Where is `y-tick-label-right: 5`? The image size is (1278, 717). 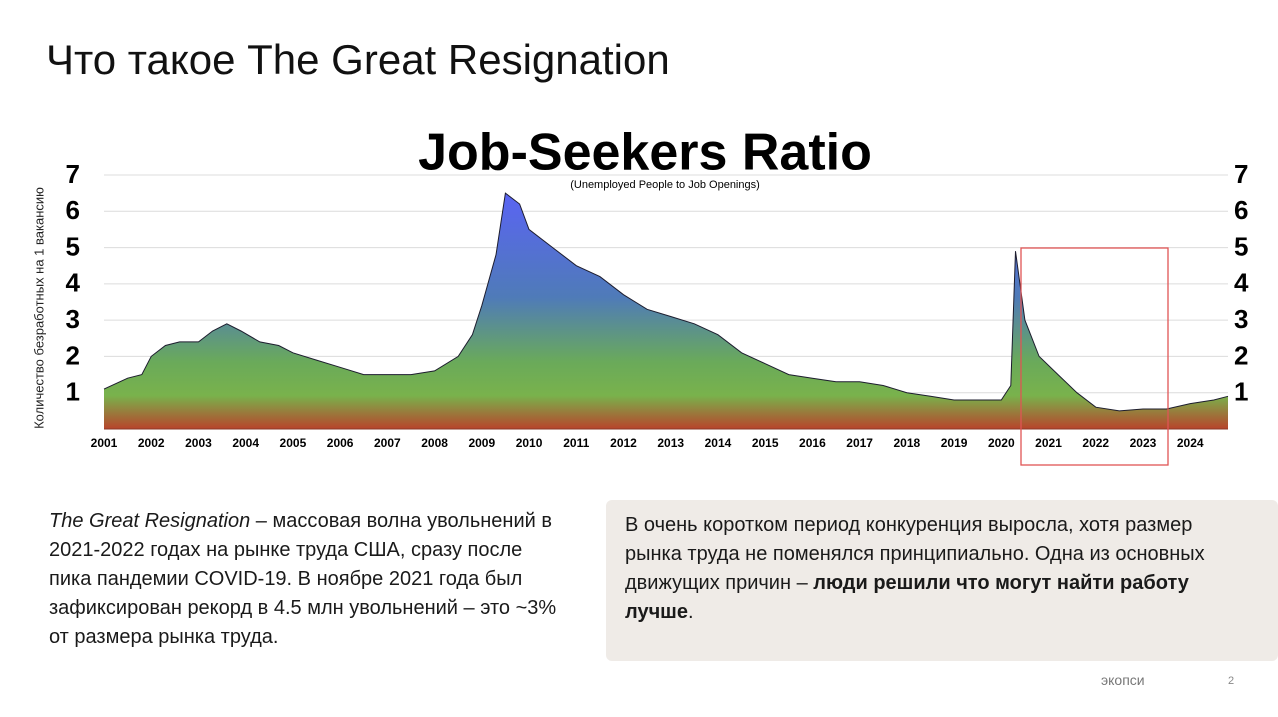 y-tick-label-right: 5 is located at coordinates (1241, 246).